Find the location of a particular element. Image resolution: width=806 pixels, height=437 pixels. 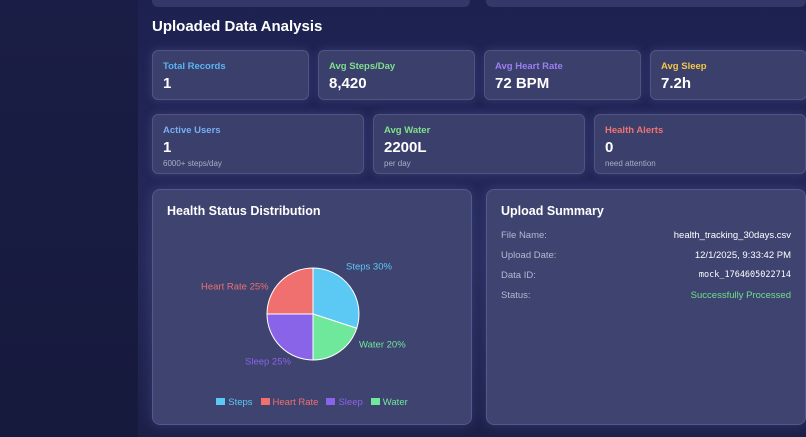

stat-value: 0 is located at coordinates (609, 147).